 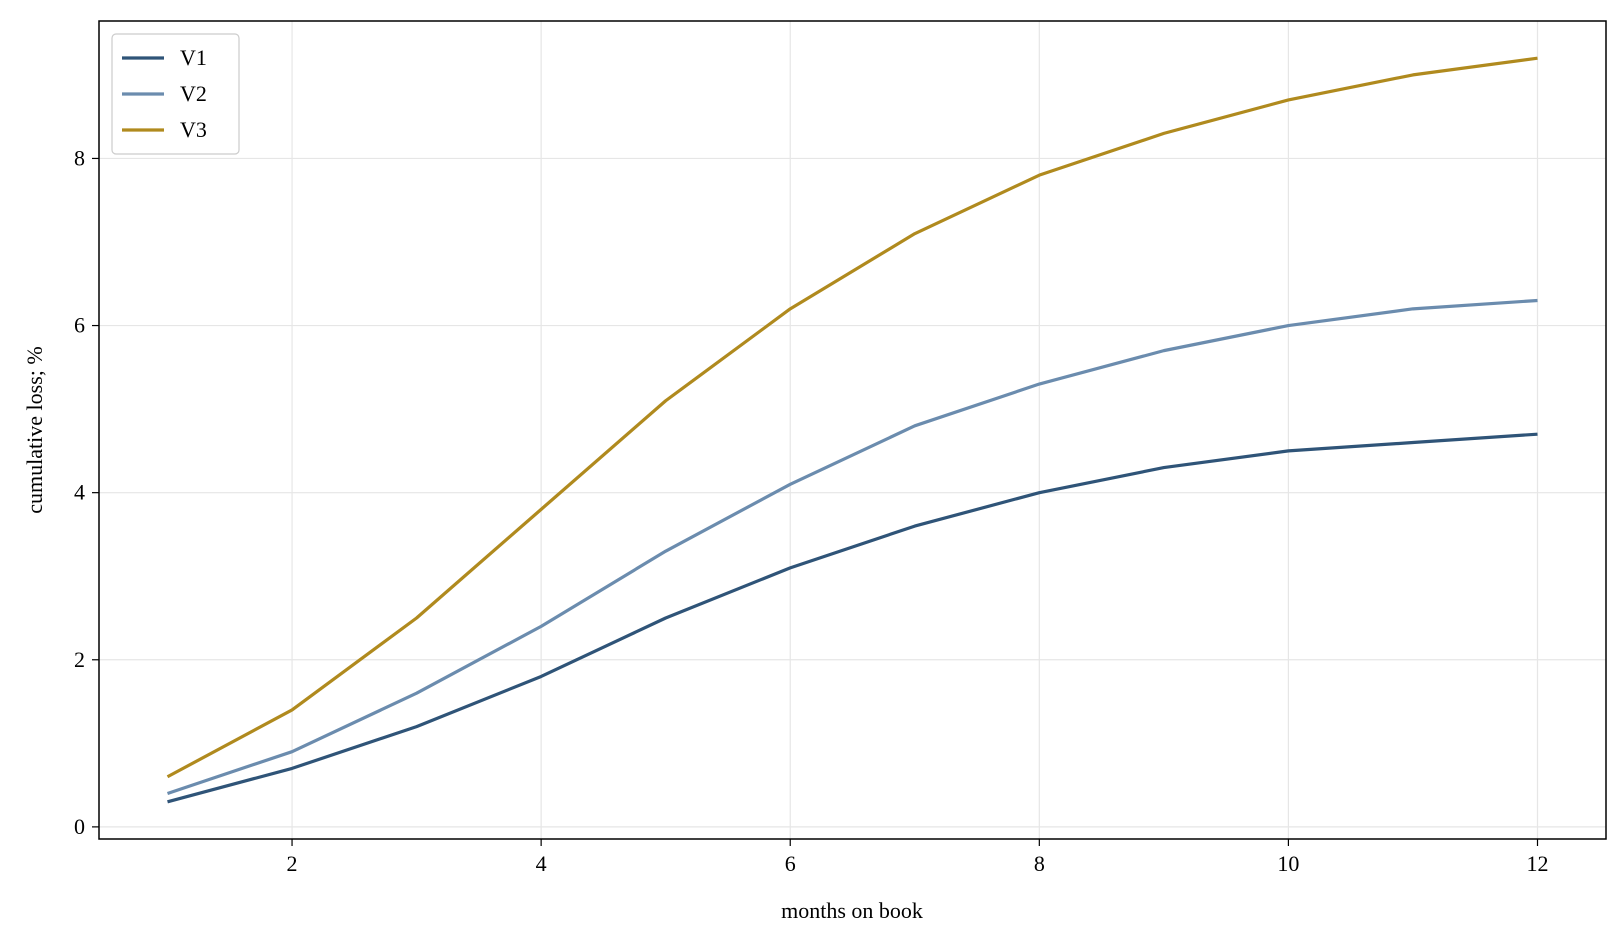 What do you see at coordinates (34, 429) in the screenshot?
I see `y-axis-label: cumulative loss; %` at bounding box center [34, 429].